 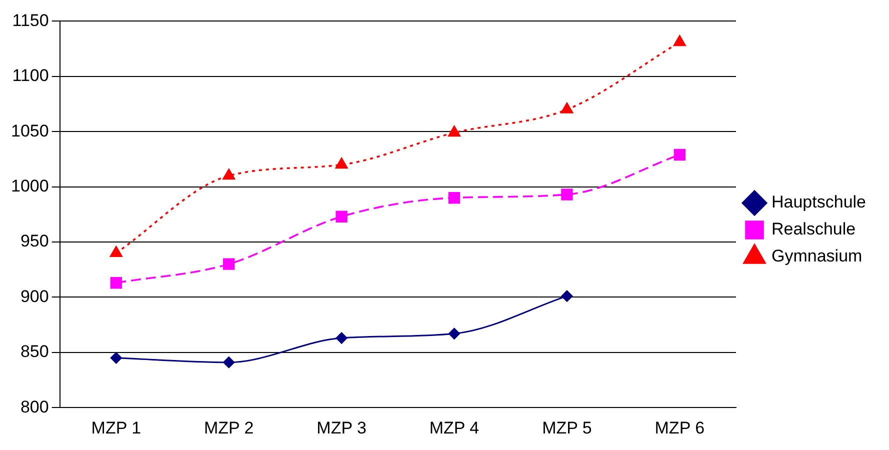 What do you see at coordinates (34, 241) in the screenshot?
I see `y-tick-label: 950` at bounding box center [34, 241].